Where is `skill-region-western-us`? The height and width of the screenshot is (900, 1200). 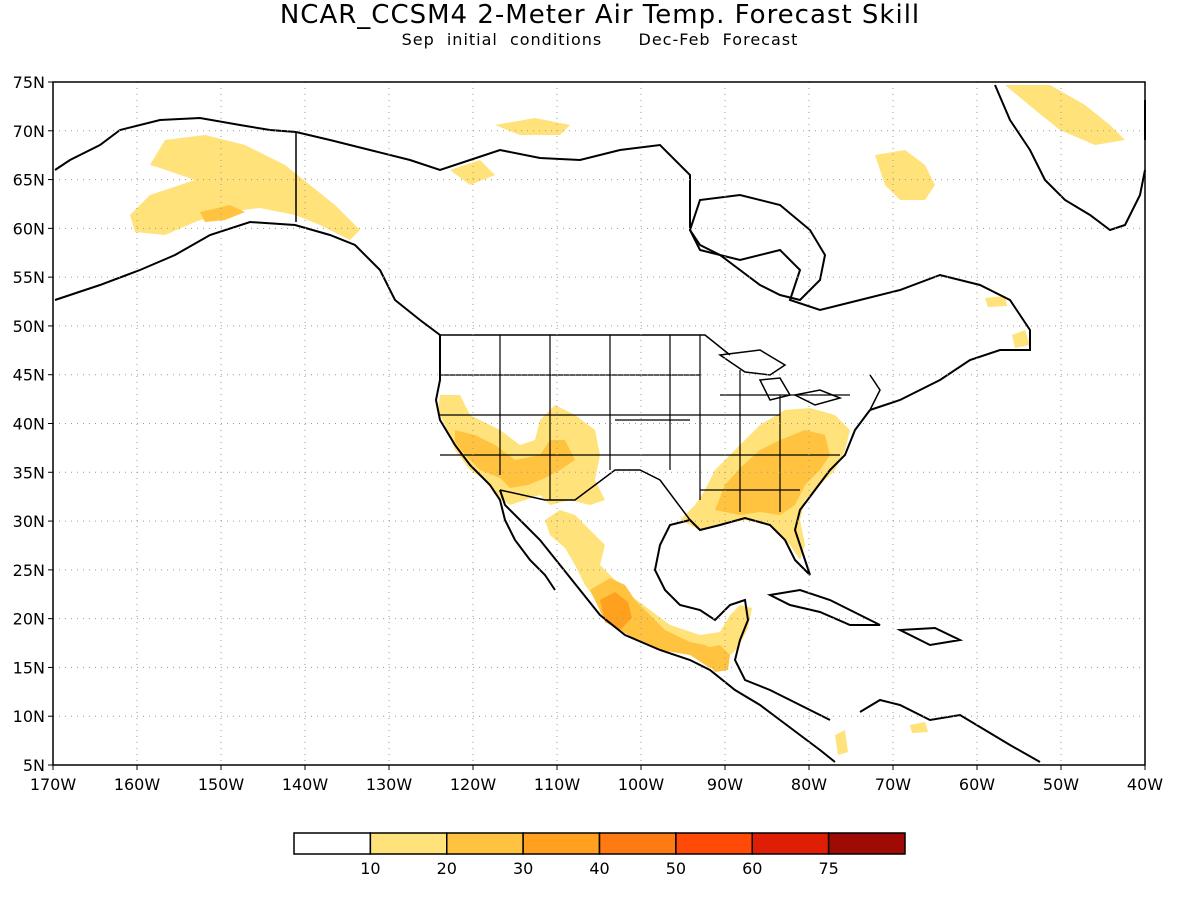 skill-region-western-us is located at coordinates (521, 450).